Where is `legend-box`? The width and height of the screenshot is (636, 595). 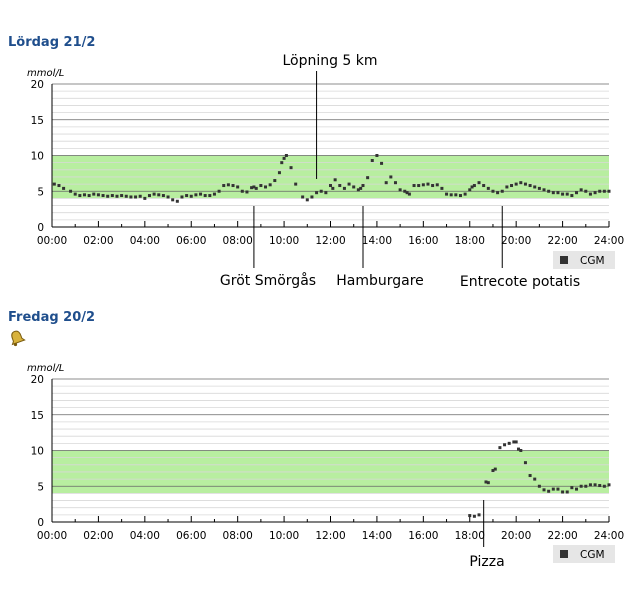 legend-box is located at coordinates (584, 554).